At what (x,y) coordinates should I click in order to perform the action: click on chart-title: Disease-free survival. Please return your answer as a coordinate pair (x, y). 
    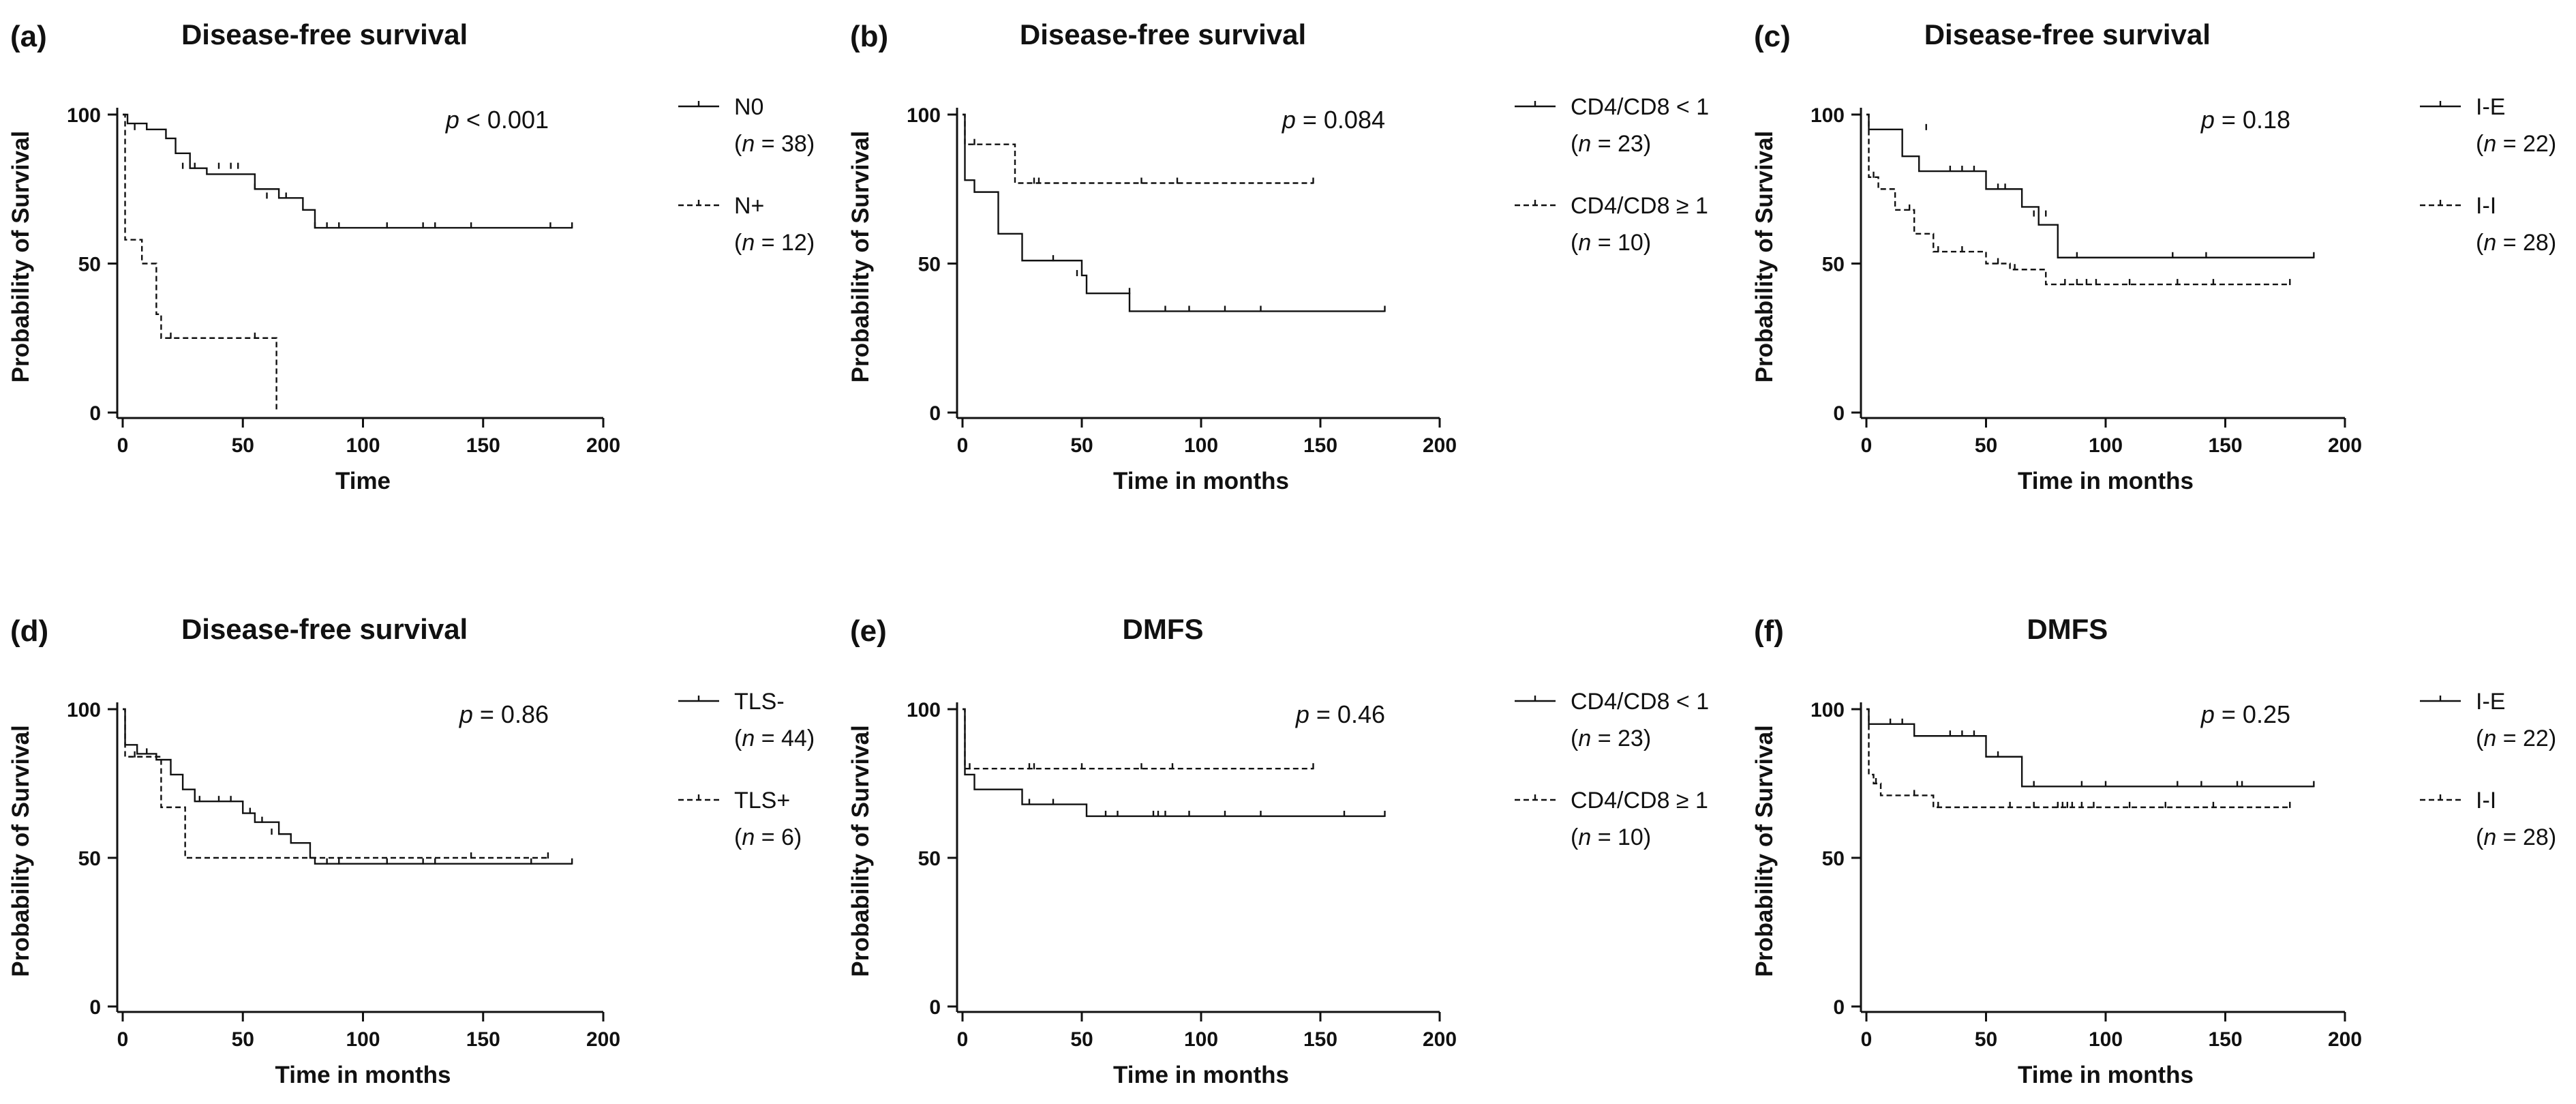
    Looking at the image, I should click on (1163, 34).